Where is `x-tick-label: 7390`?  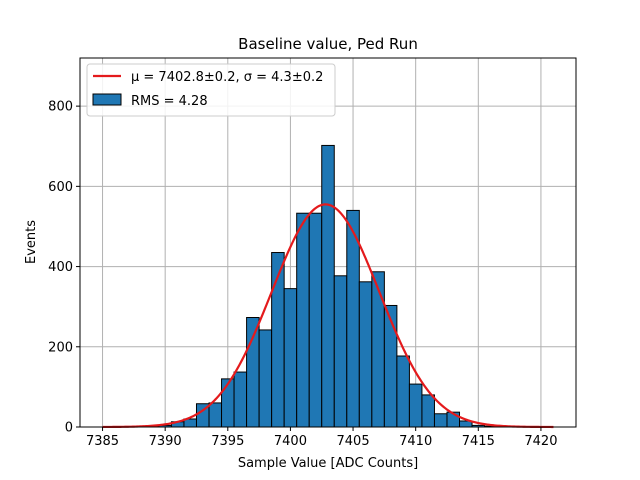
x-tick-label: 7390 is located at coordinates (165, 441).